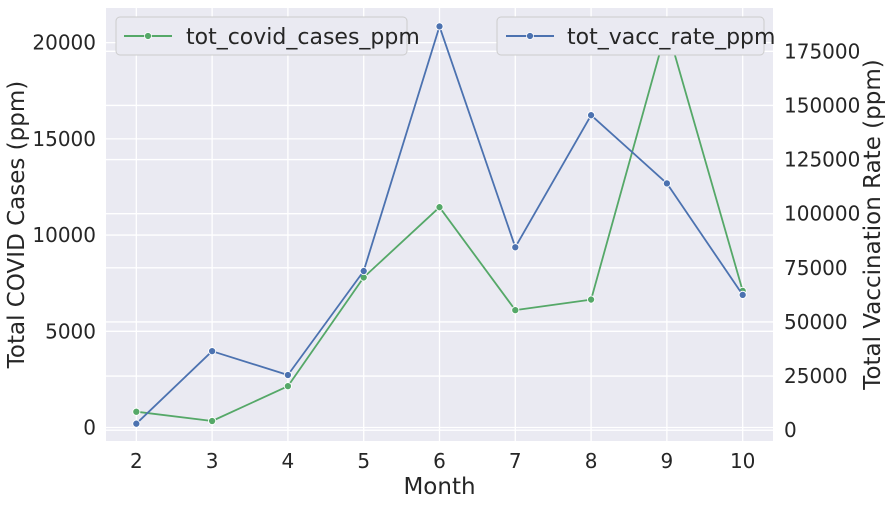 The image size is (891, 505). What do you see at coordinates (89, 428) in the screenshot?
I see `left-y-tick-label: 0` at bounding box center [89, 428].